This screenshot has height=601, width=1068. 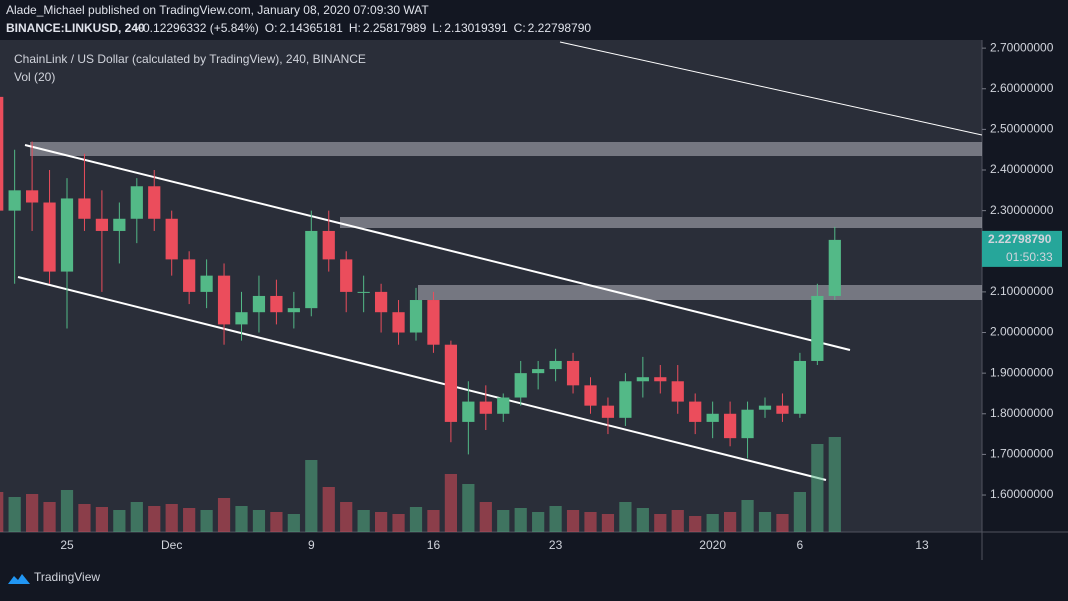 What do you see at coordinates (661, 222) in the screenshot?
I see `resistance-zone` at bounding box center [661, 222].